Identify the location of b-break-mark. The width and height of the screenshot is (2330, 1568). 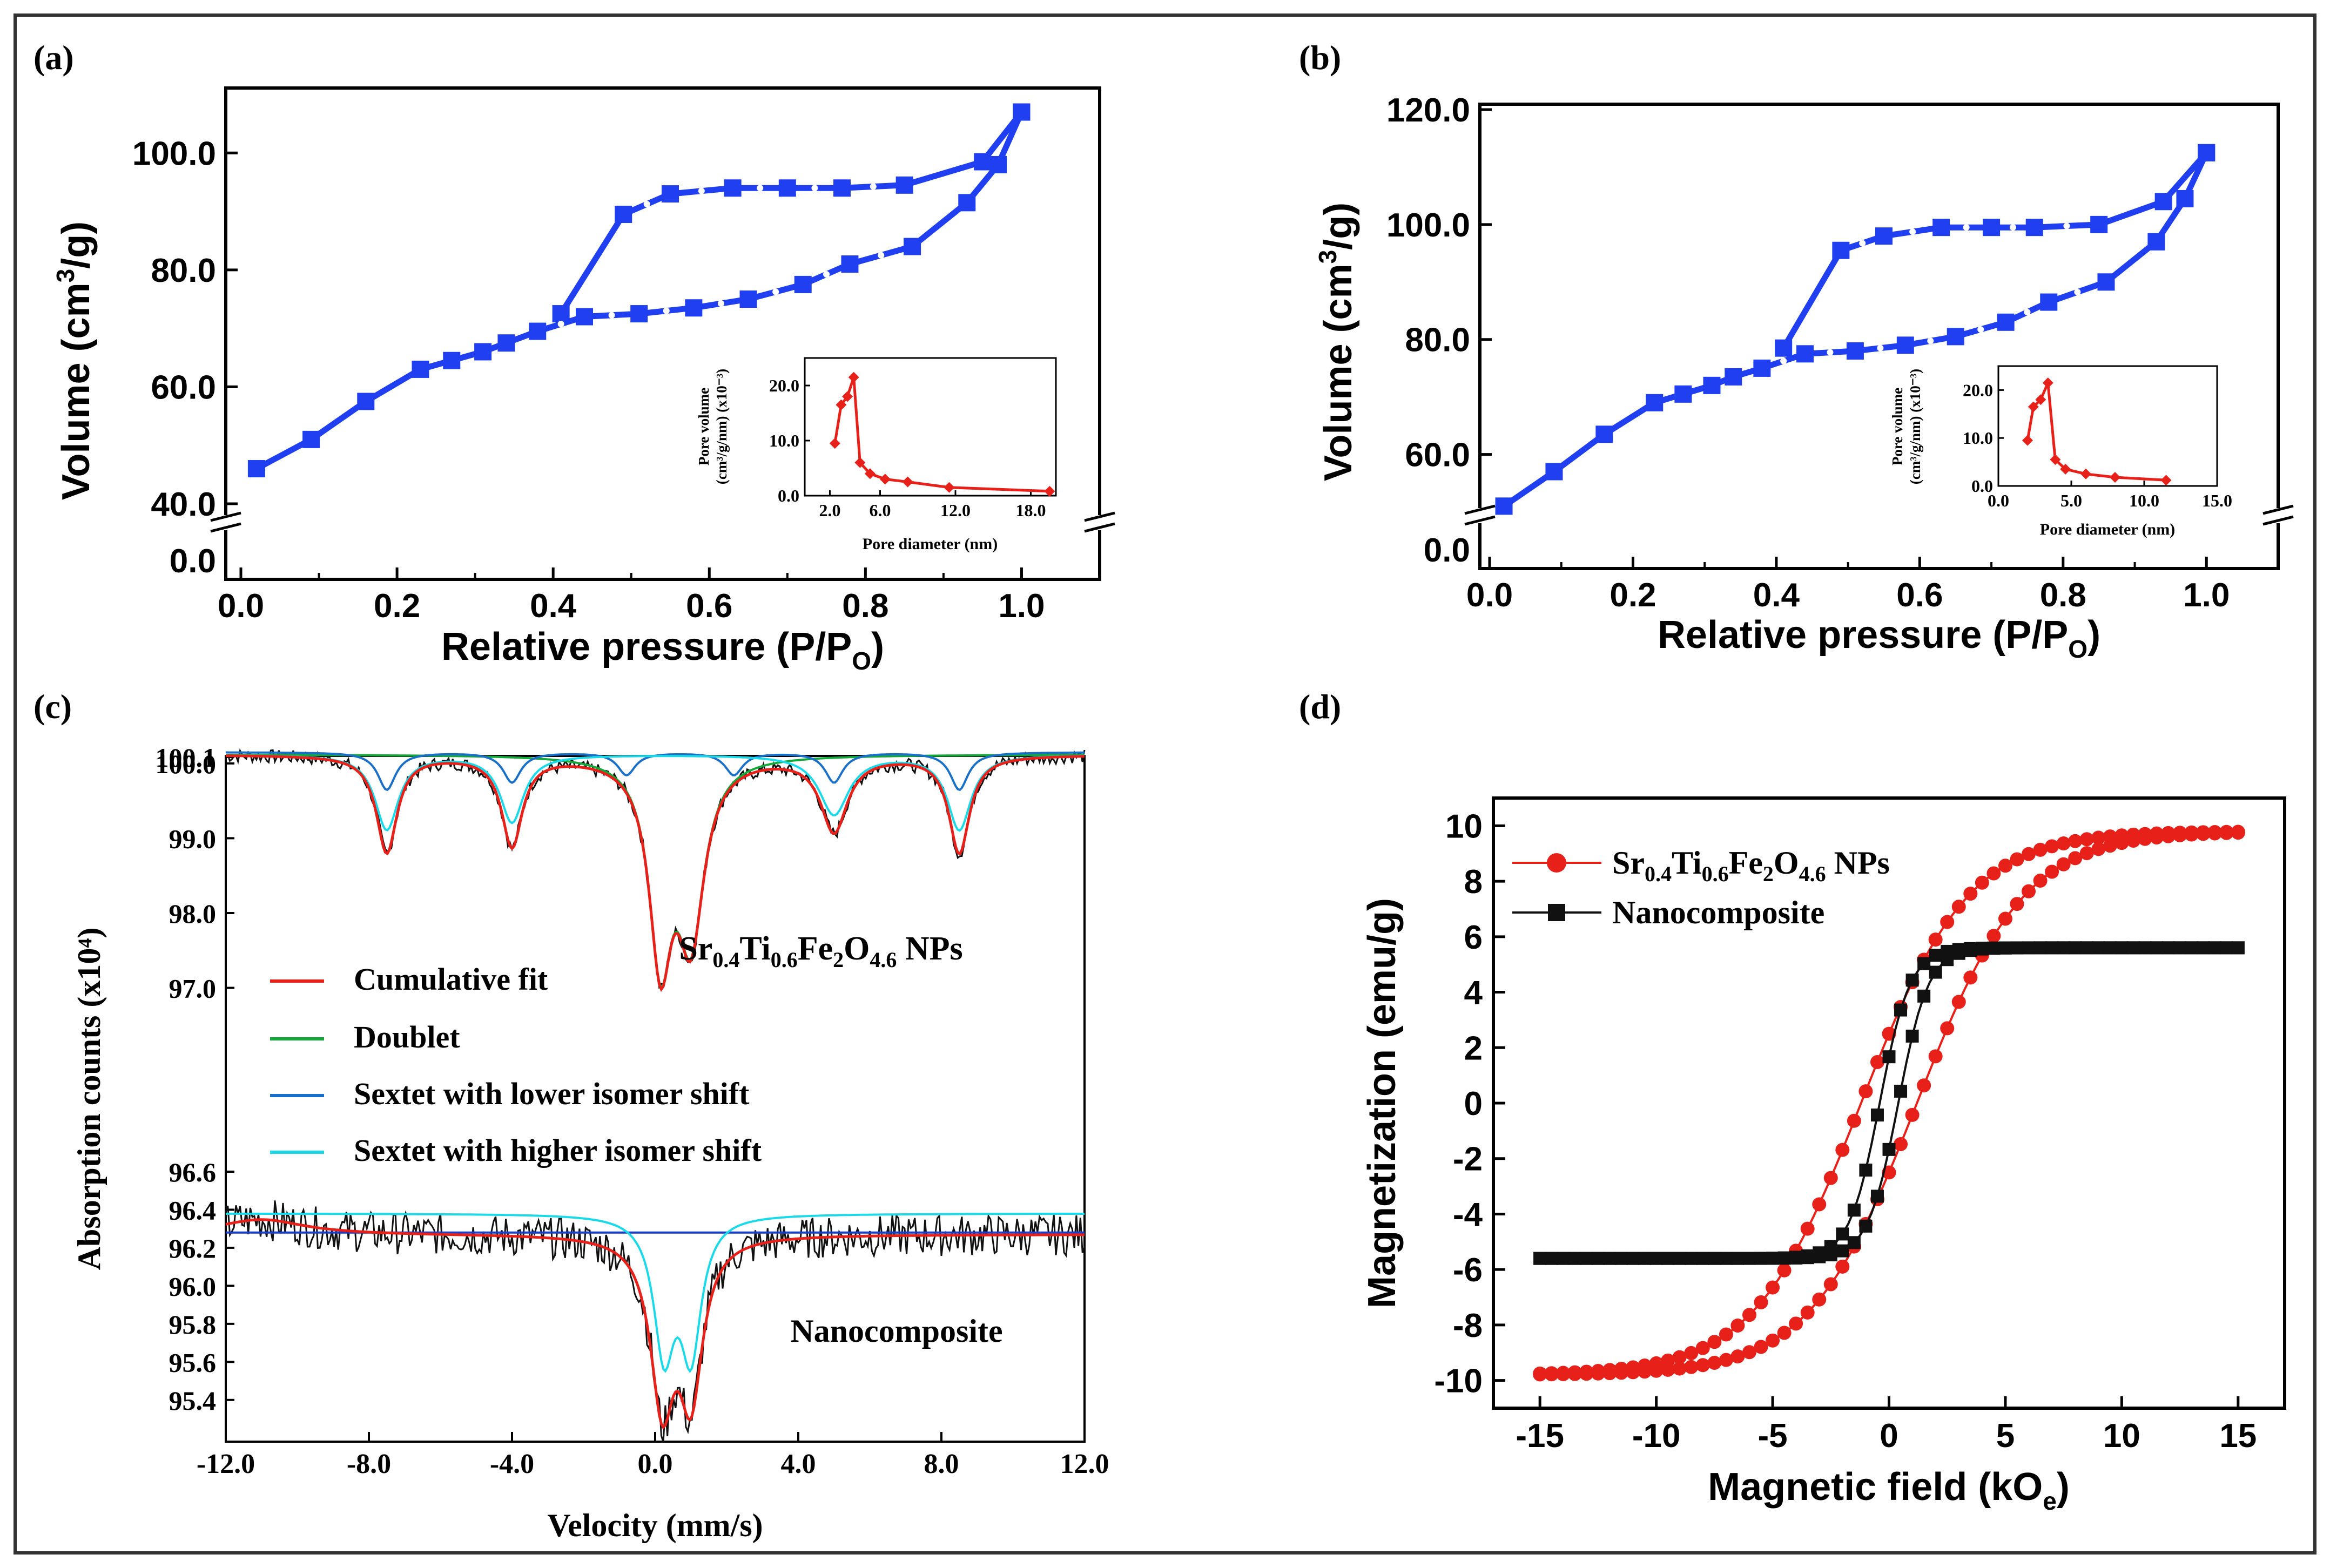
(1480, 509).